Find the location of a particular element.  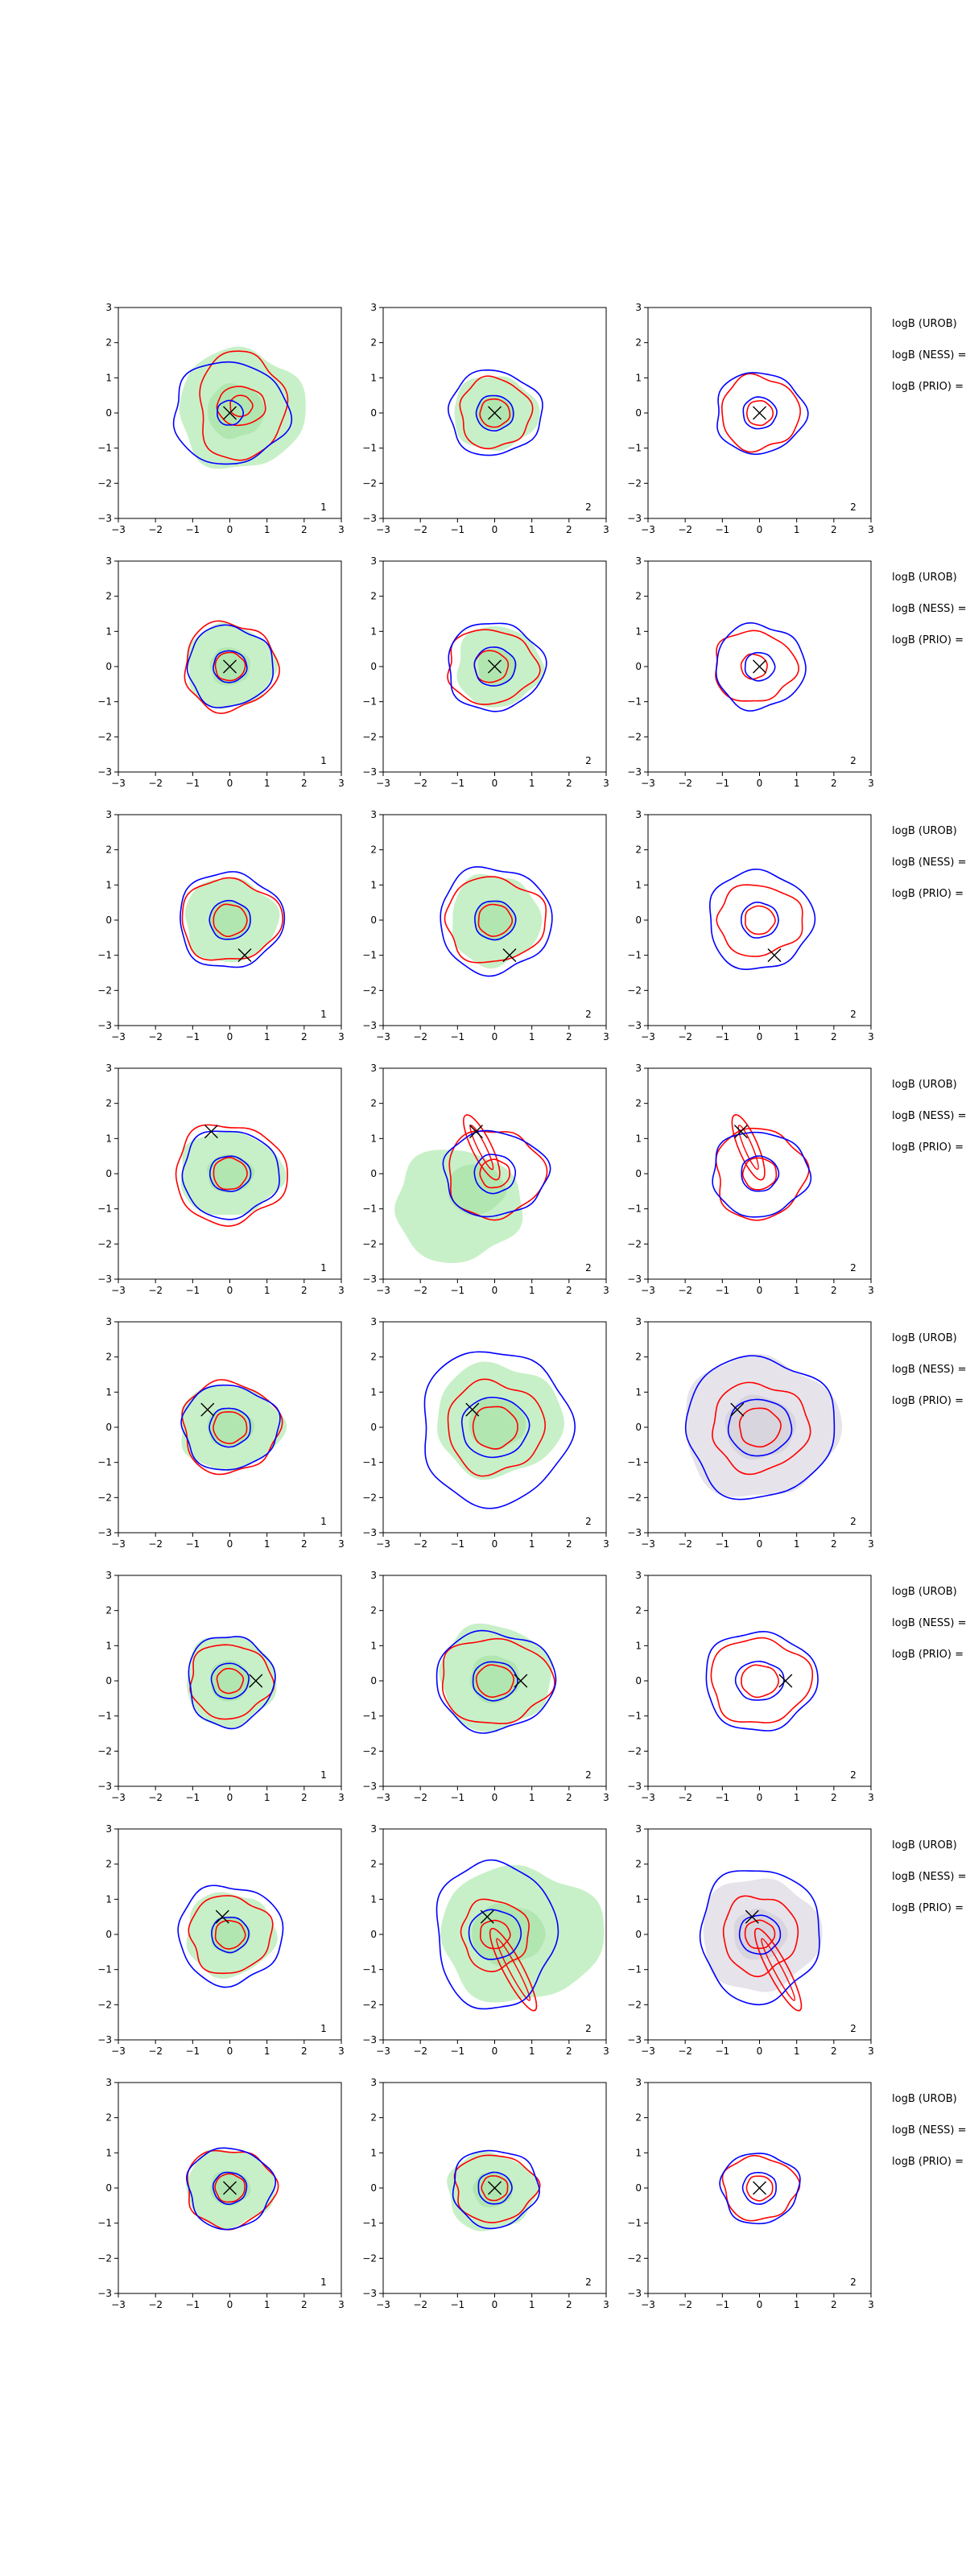

density-fill-inner is located at coordinates (236, 411).